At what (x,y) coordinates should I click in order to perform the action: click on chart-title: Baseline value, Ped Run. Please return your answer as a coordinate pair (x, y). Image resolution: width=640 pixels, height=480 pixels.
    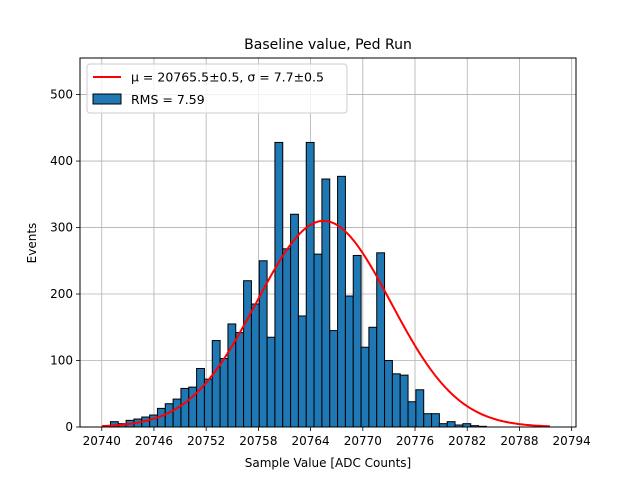
    Looking at the image, I should click on (328, 45).